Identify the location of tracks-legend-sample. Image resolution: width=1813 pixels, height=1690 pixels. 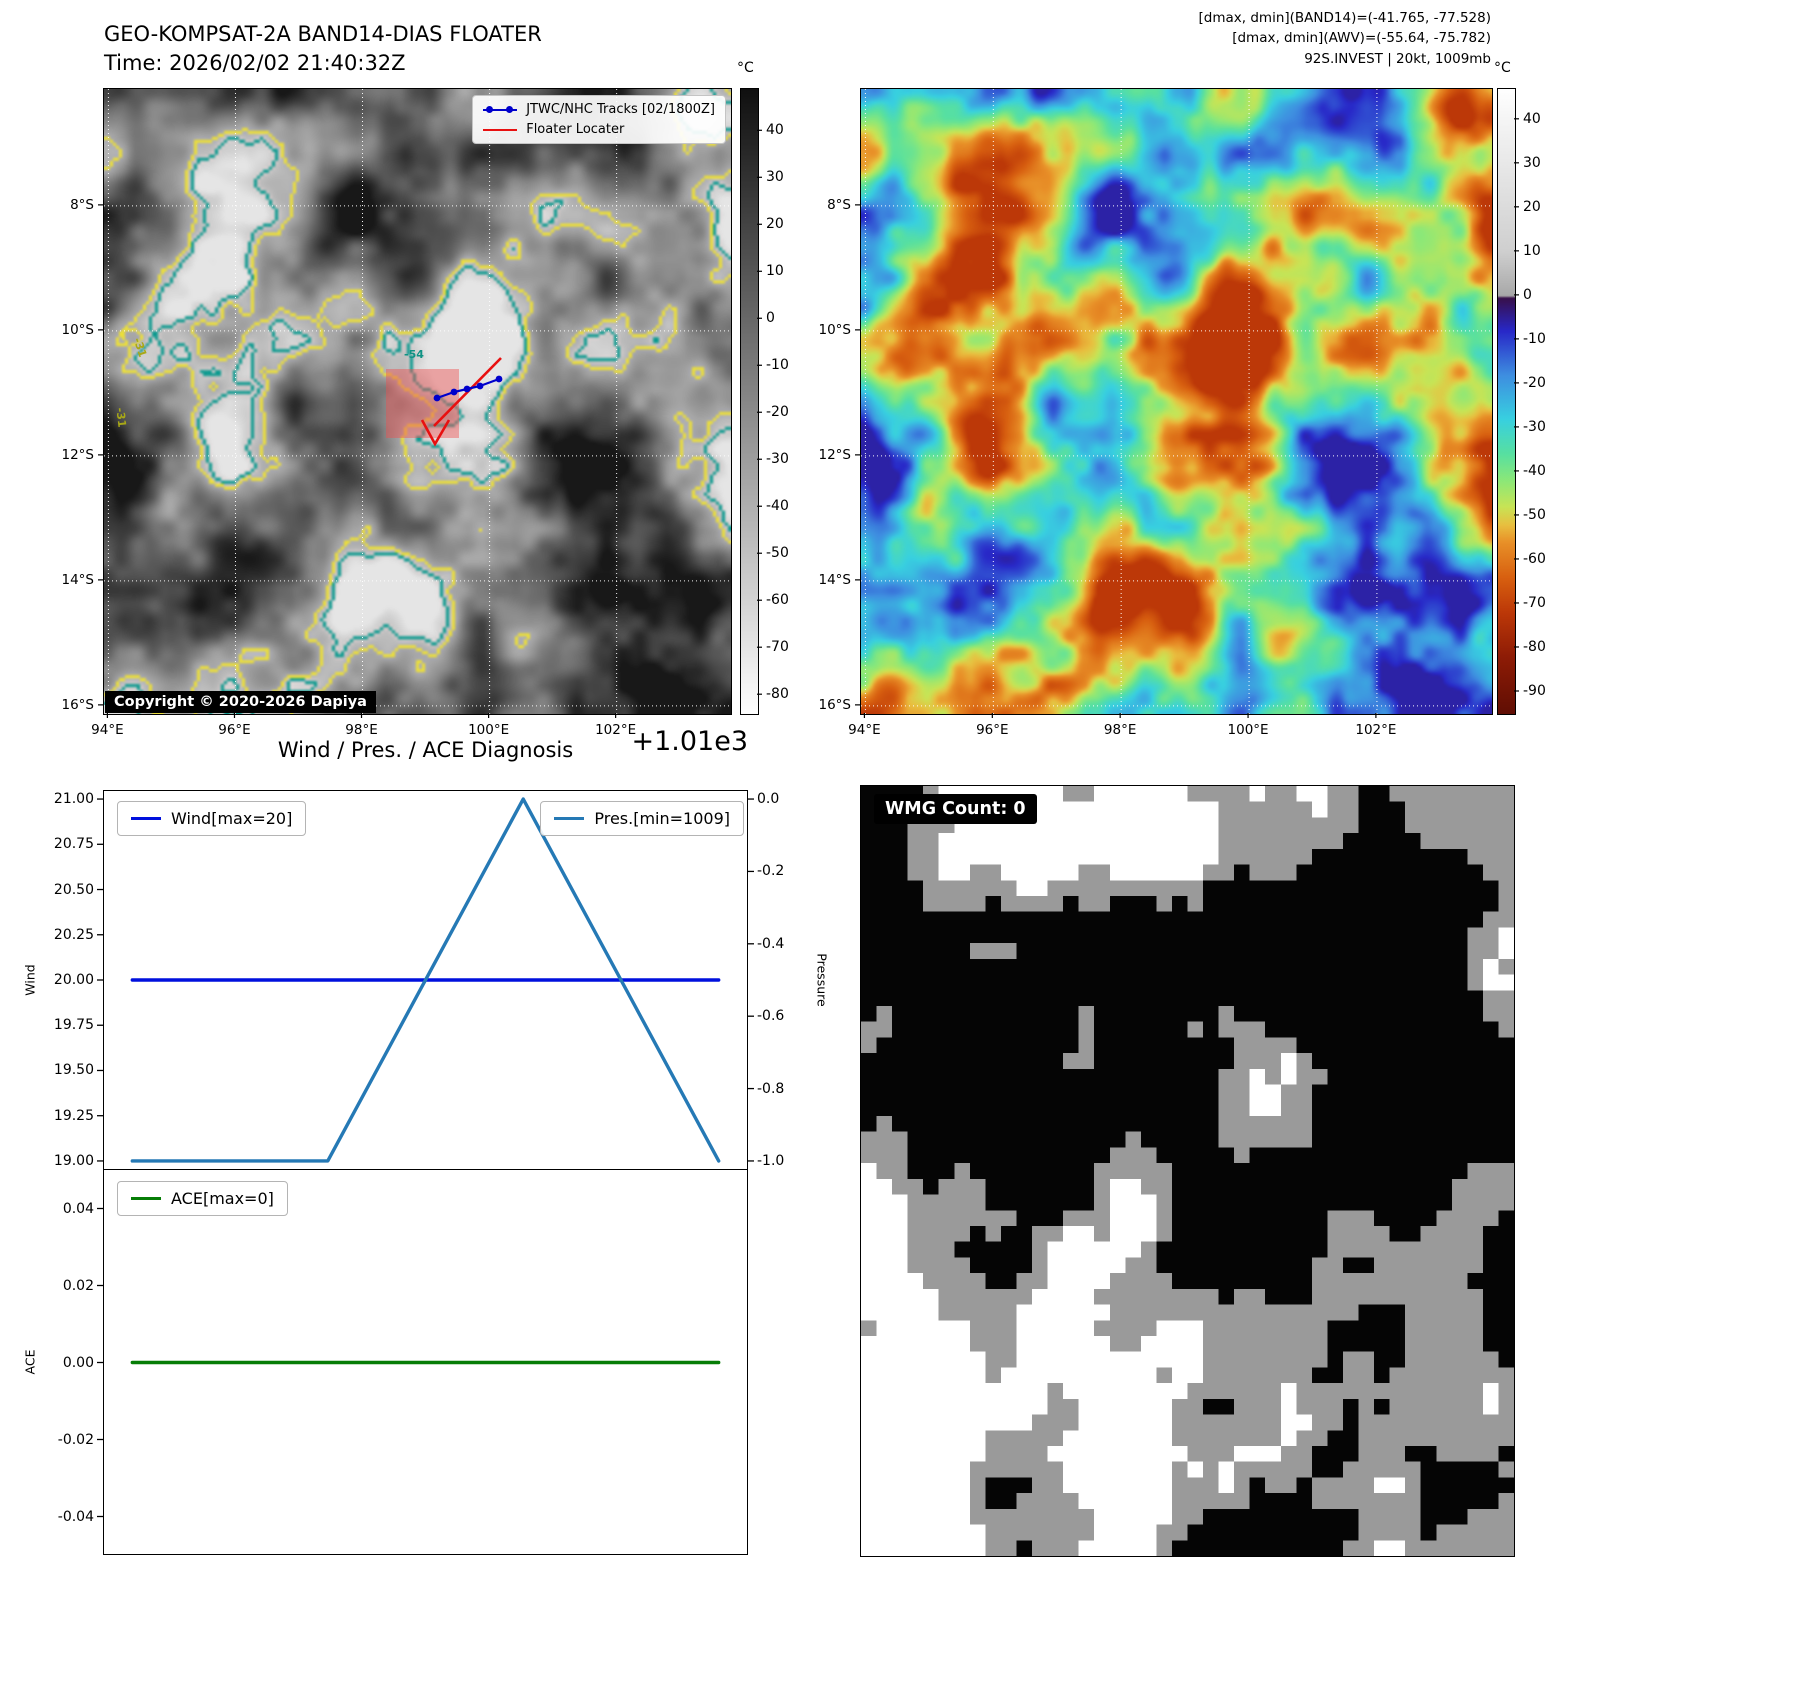
(500, 110).